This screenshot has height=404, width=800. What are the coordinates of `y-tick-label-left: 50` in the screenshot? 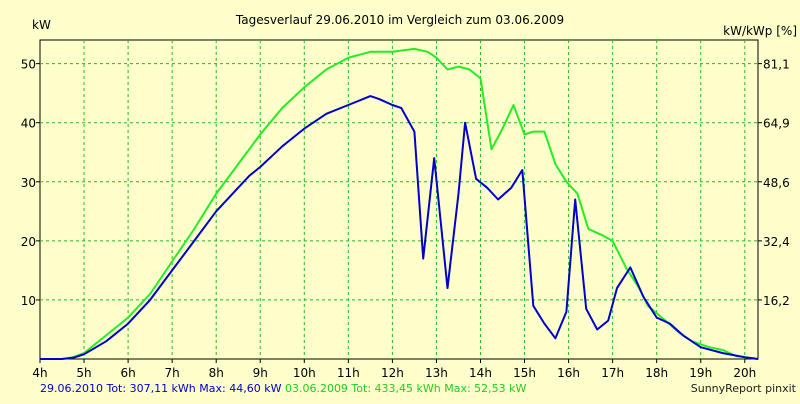 It's located at (28, 65).